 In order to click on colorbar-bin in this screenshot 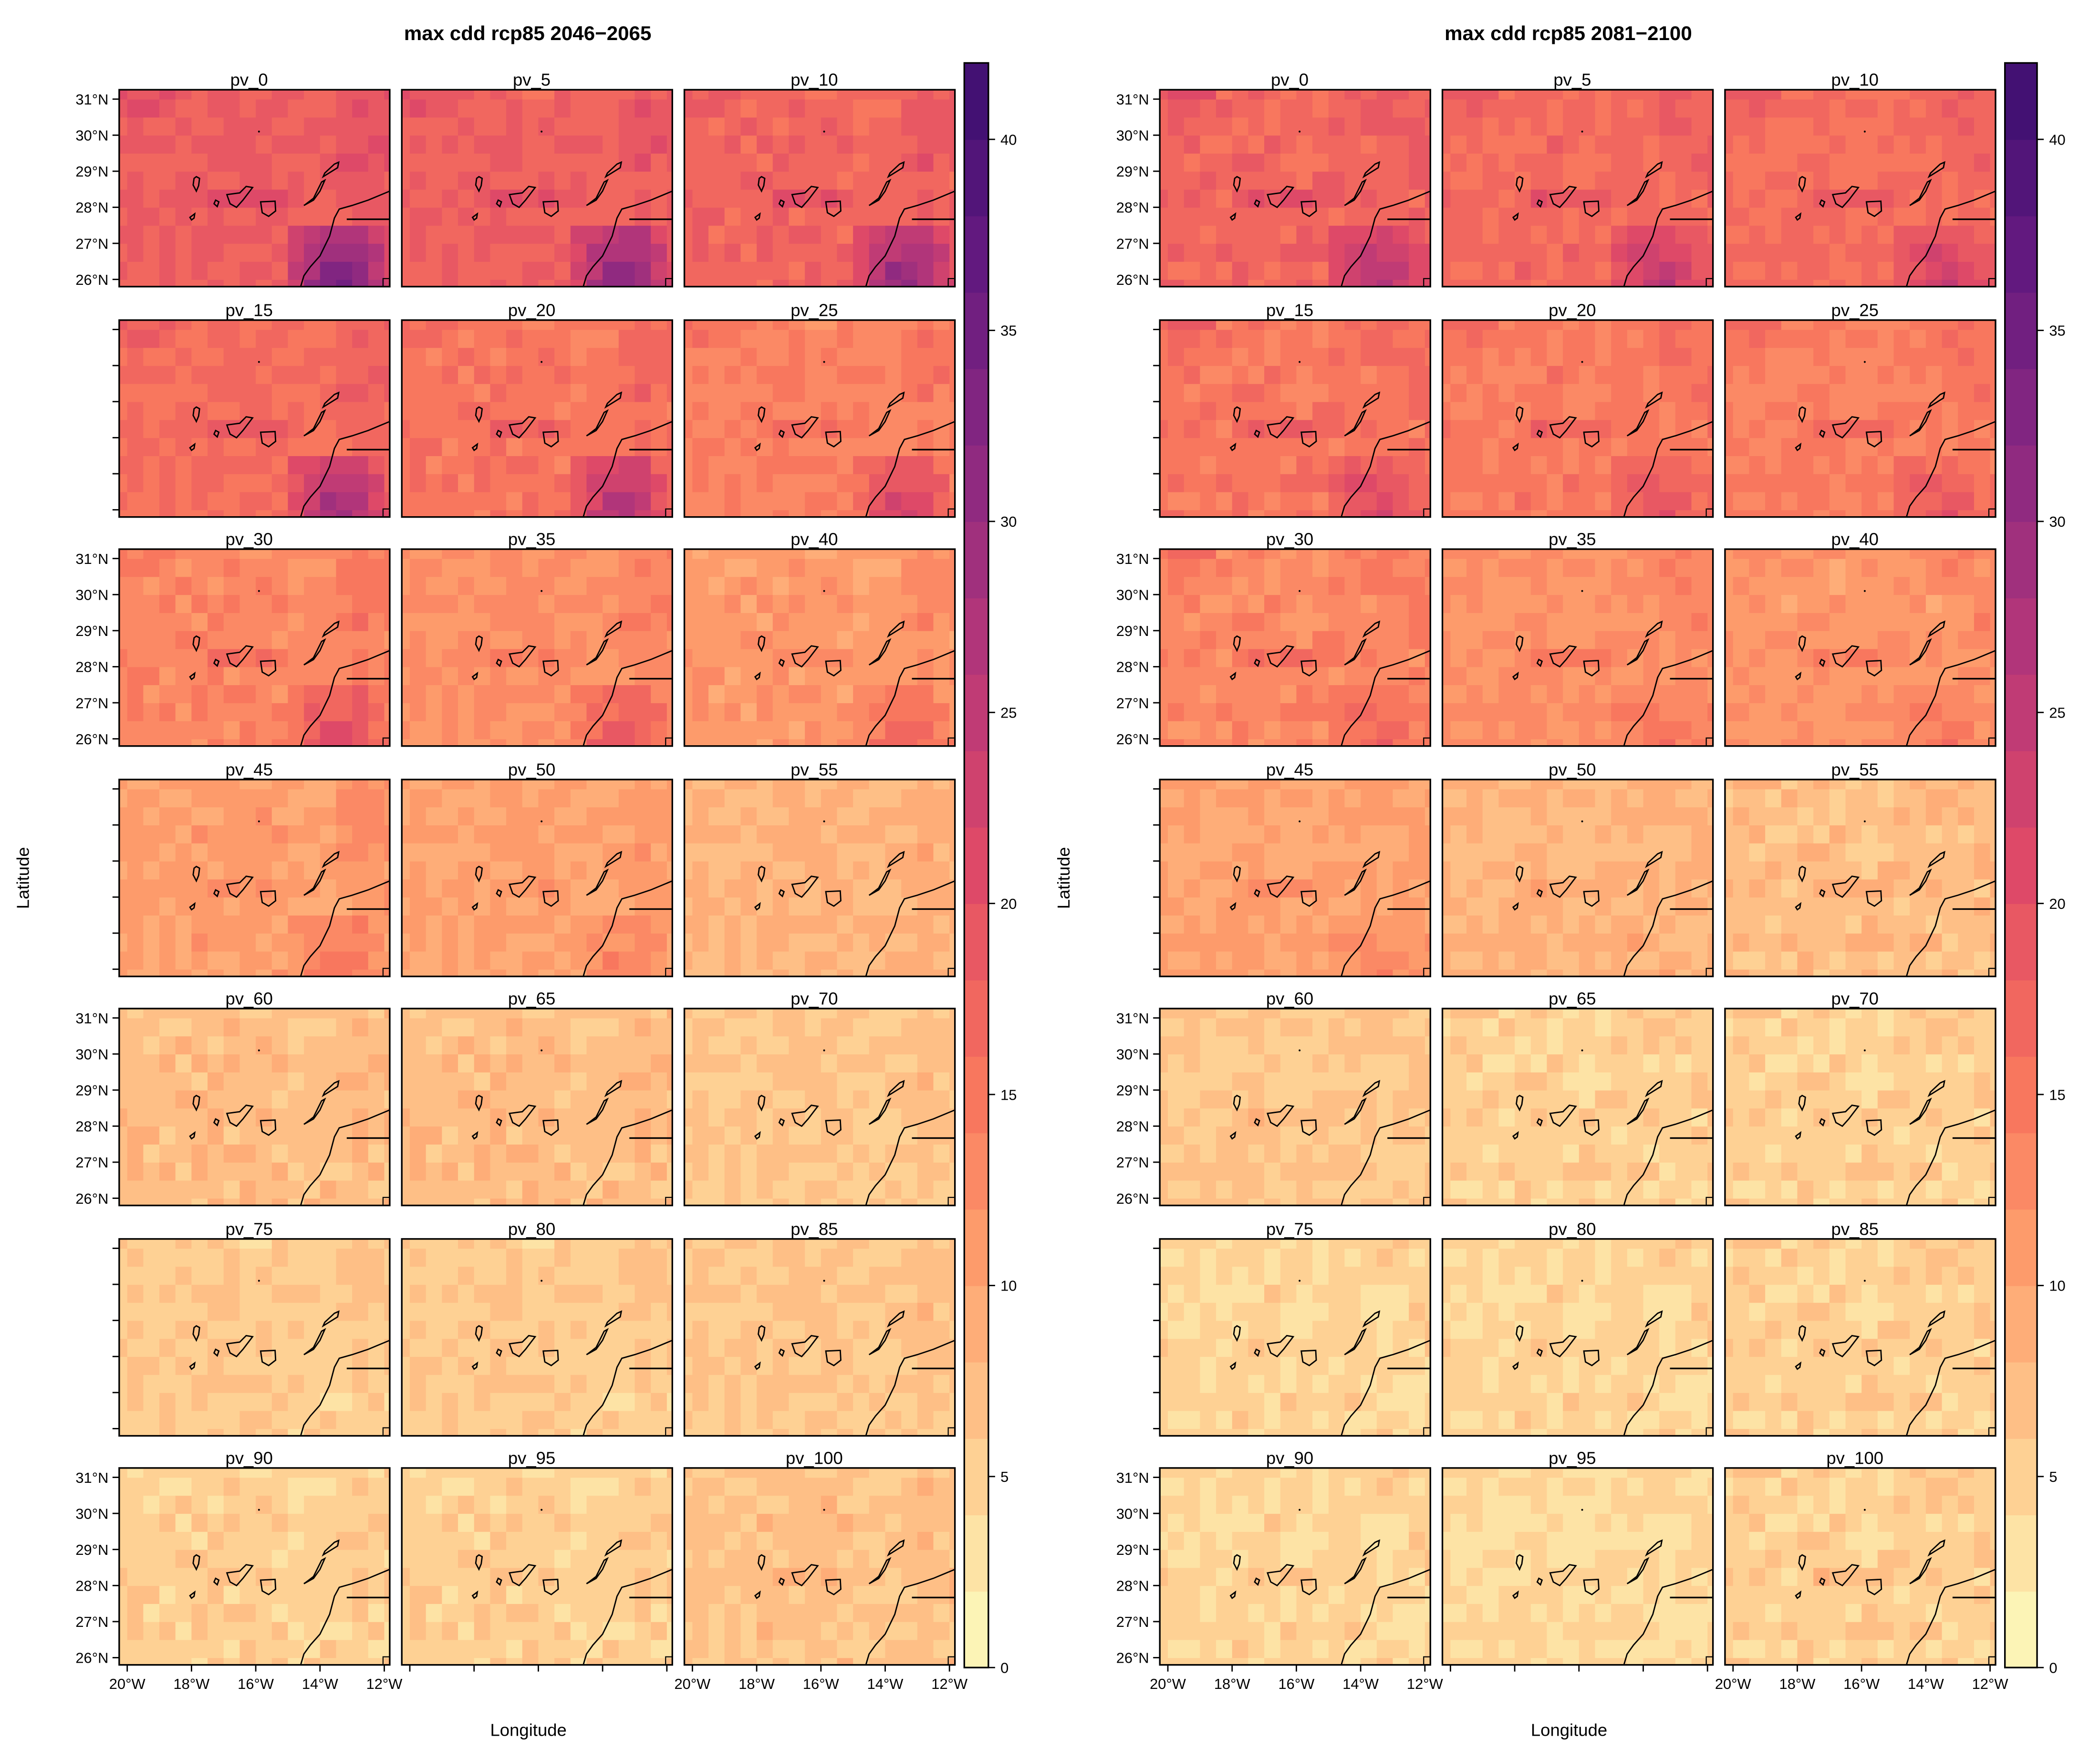, I will do `click(976, 1554)`.